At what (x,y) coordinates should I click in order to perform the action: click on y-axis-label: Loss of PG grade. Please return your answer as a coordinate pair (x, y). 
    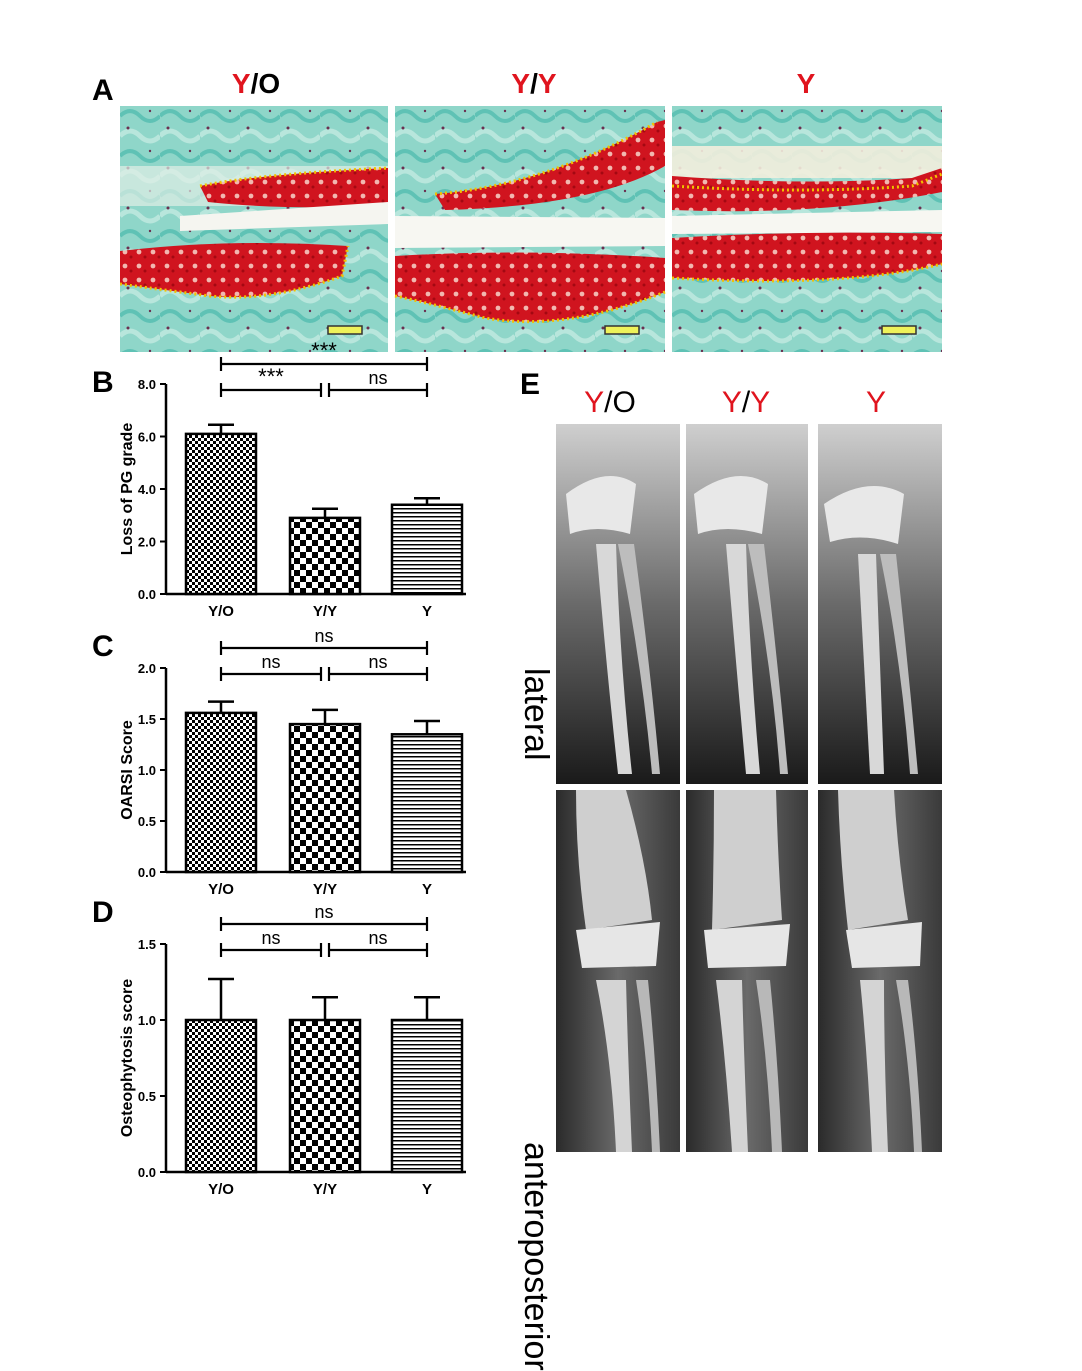
    Looking at the image, I should click on (127, 489).